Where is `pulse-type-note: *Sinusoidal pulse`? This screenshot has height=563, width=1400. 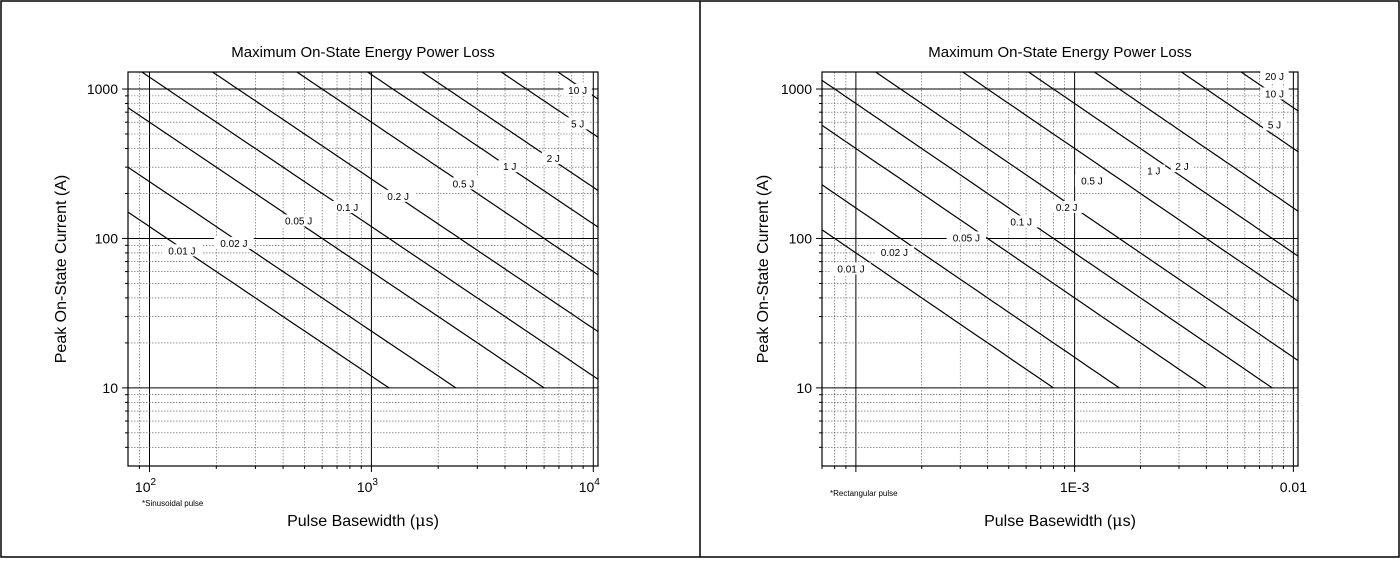 pulse-type-note: *Sinusoidal pulse is located at coordinates (173, 503).